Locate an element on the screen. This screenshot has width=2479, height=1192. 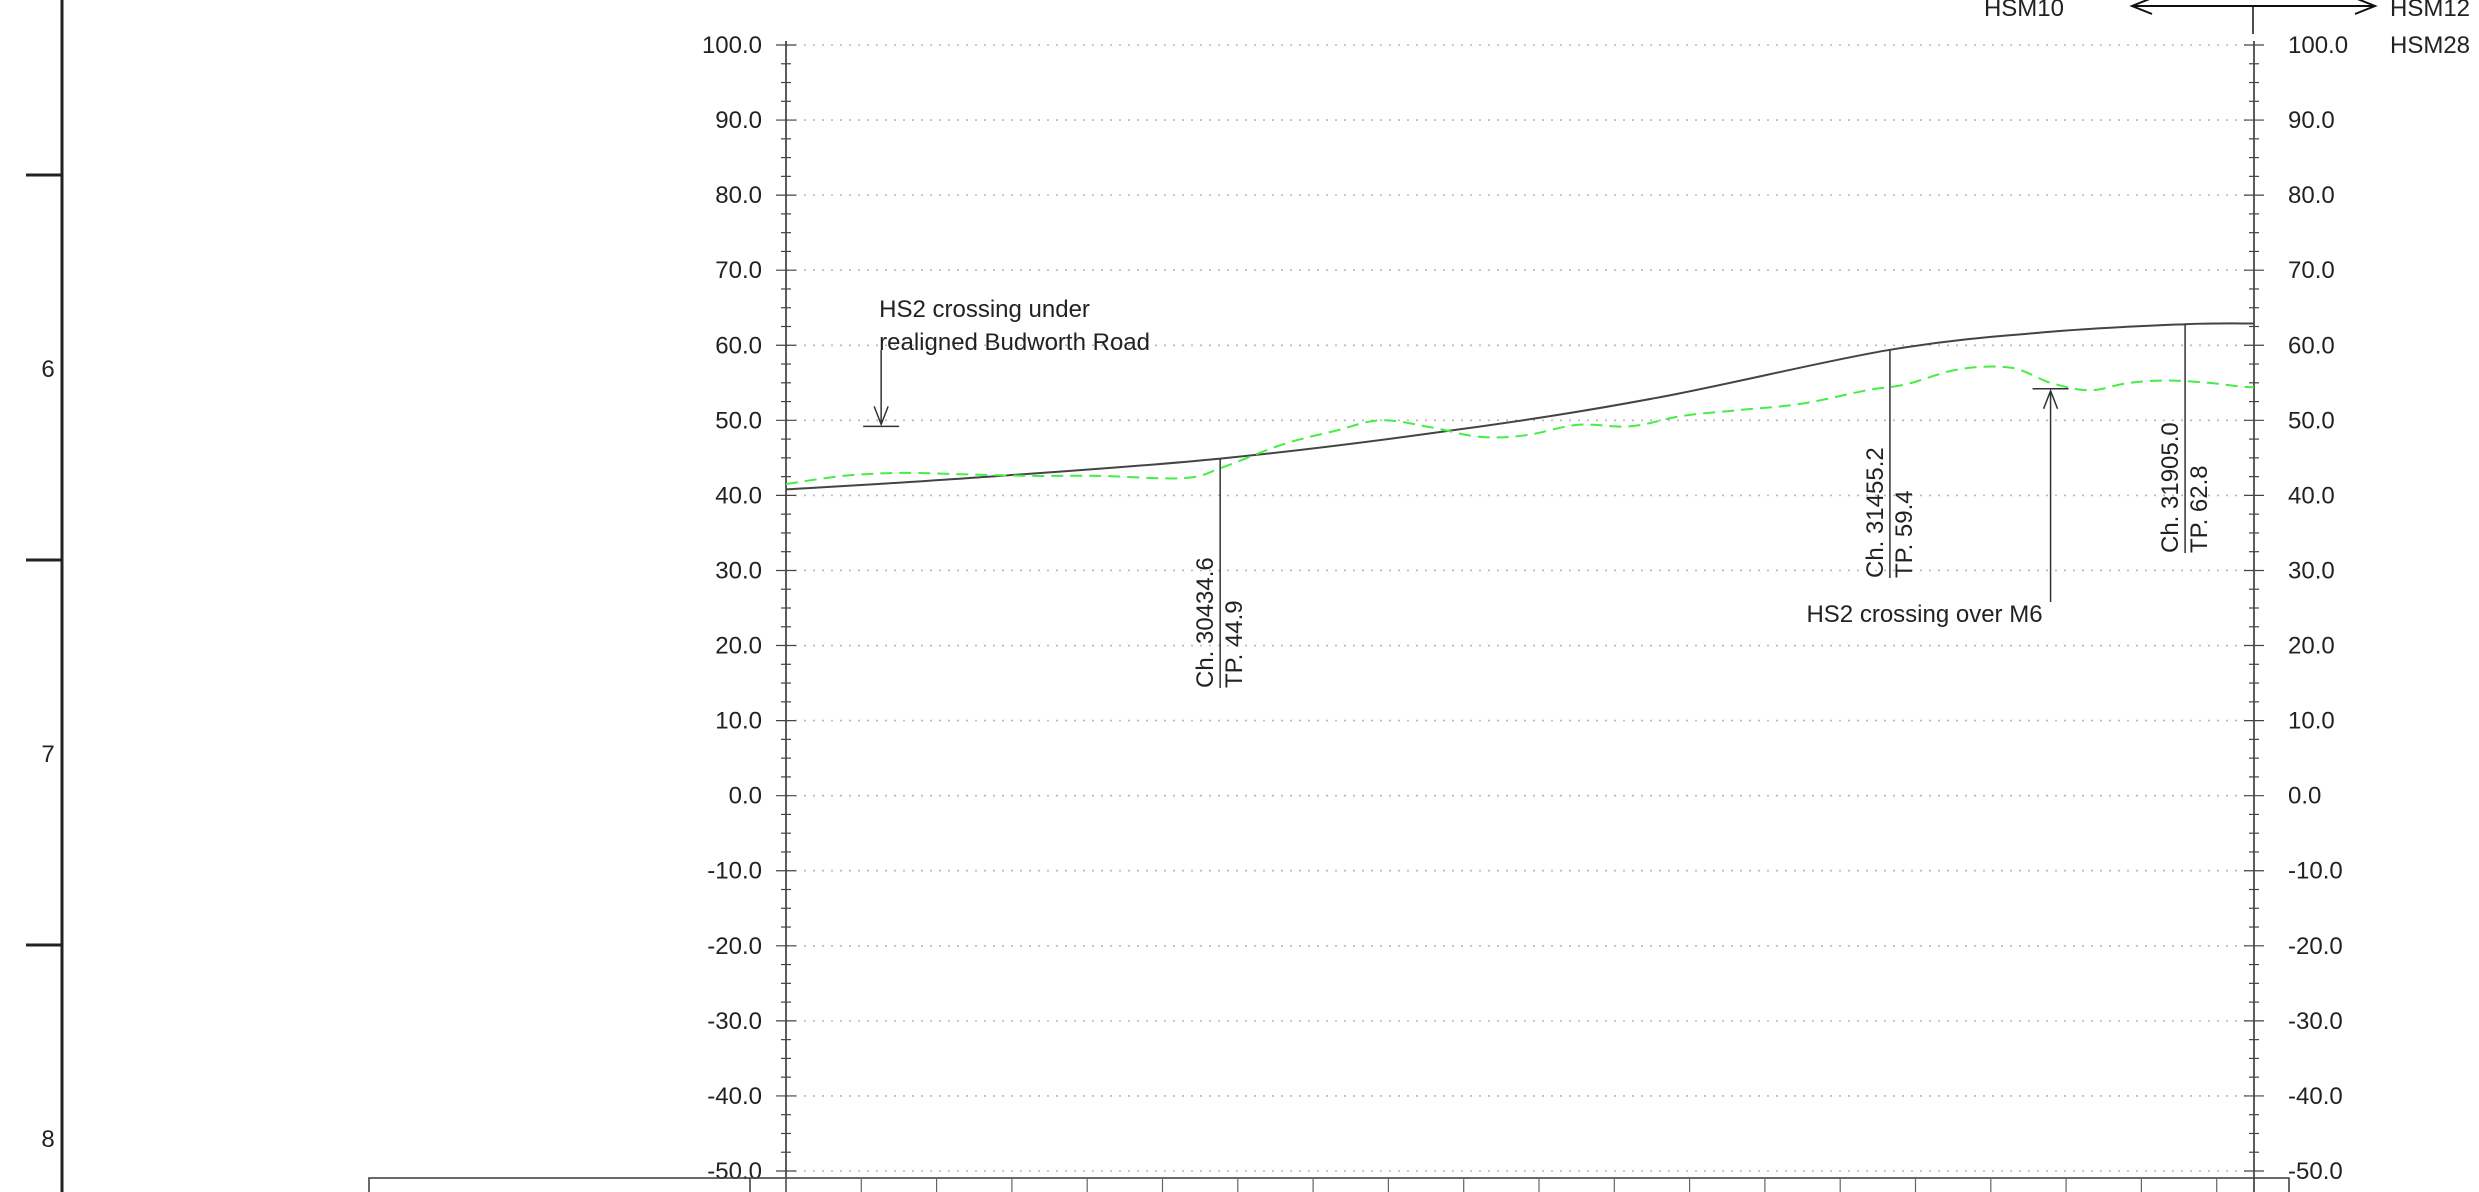
y-tick-label-left: 50.0 is located at coordinates (738, 420).